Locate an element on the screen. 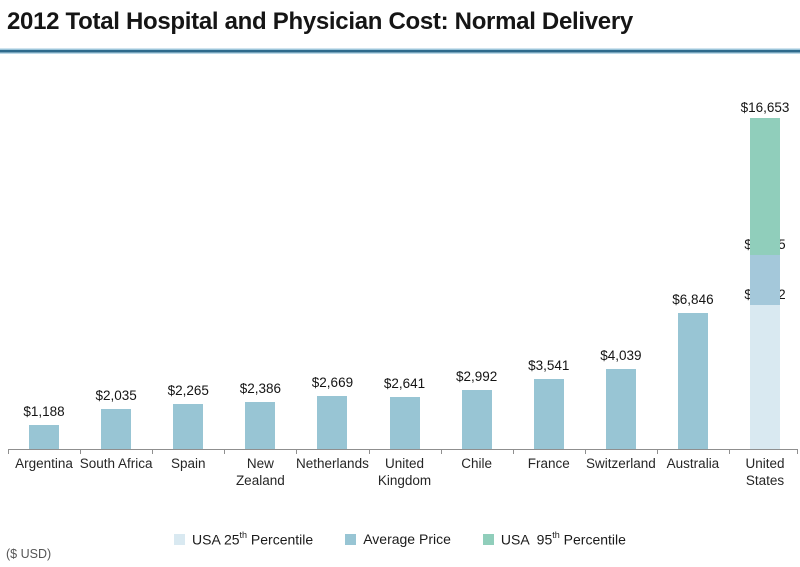 The image size is (800, 567). value-label: $1,188 is located at coordinates (44, 412).